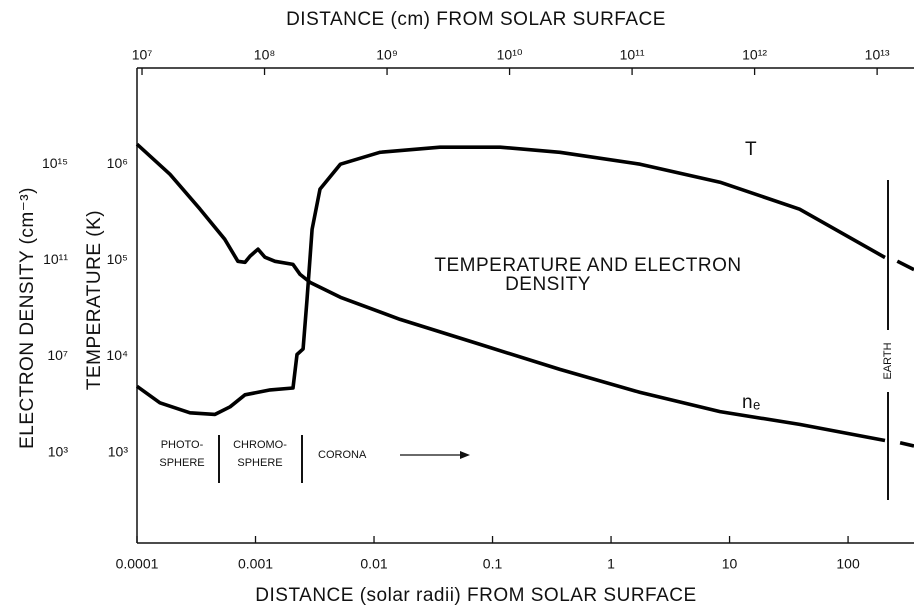 Image resolution: width=914 pixels, height=609 pixels. I want to click on annotation: TEMPERATURE AND ELECTRON, so click(587, 265).